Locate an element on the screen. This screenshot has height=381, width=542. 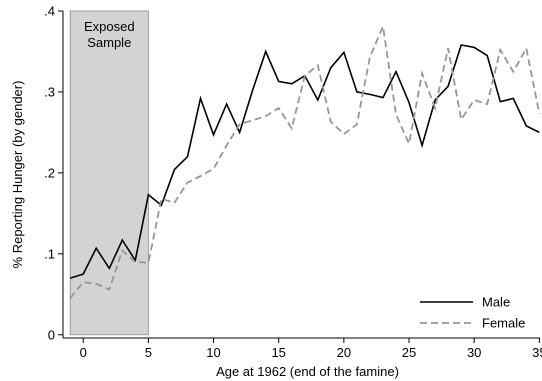
legend-label-male: Male is located at coordinates (496, 302).